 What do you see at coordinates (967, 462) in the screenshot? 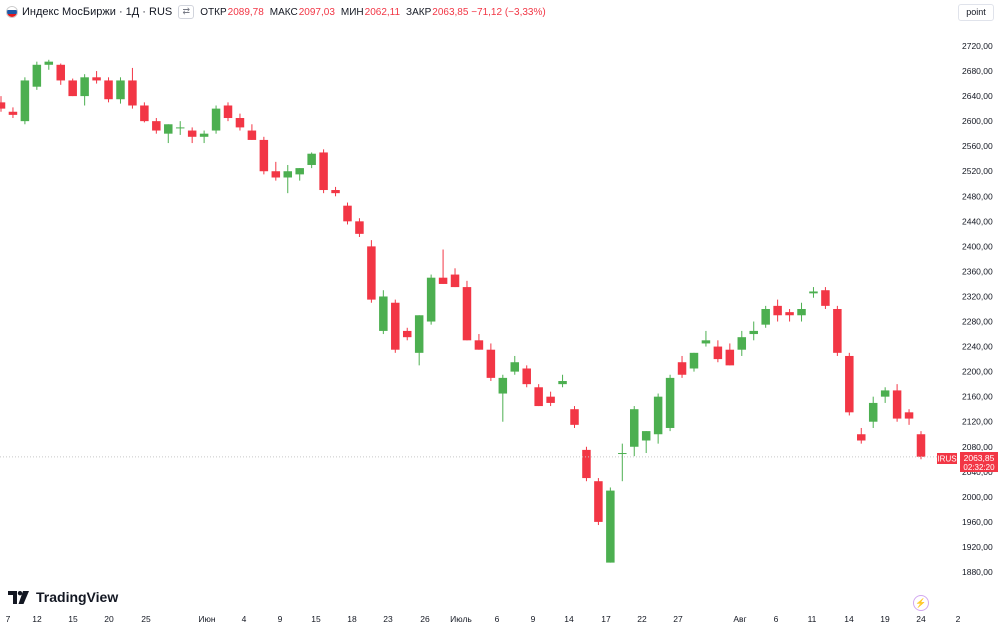
I see `price-tag: IRUS 2063,85 02:32:20` at bounding box center [967, 462].